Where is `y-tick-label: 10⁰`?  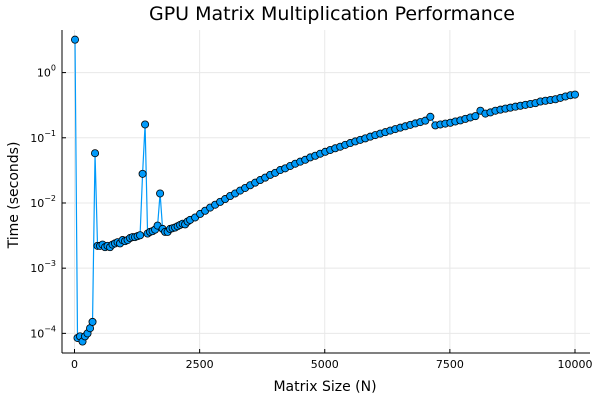
y-tick-label: 10⁰ is located at coordinates (46, 72).